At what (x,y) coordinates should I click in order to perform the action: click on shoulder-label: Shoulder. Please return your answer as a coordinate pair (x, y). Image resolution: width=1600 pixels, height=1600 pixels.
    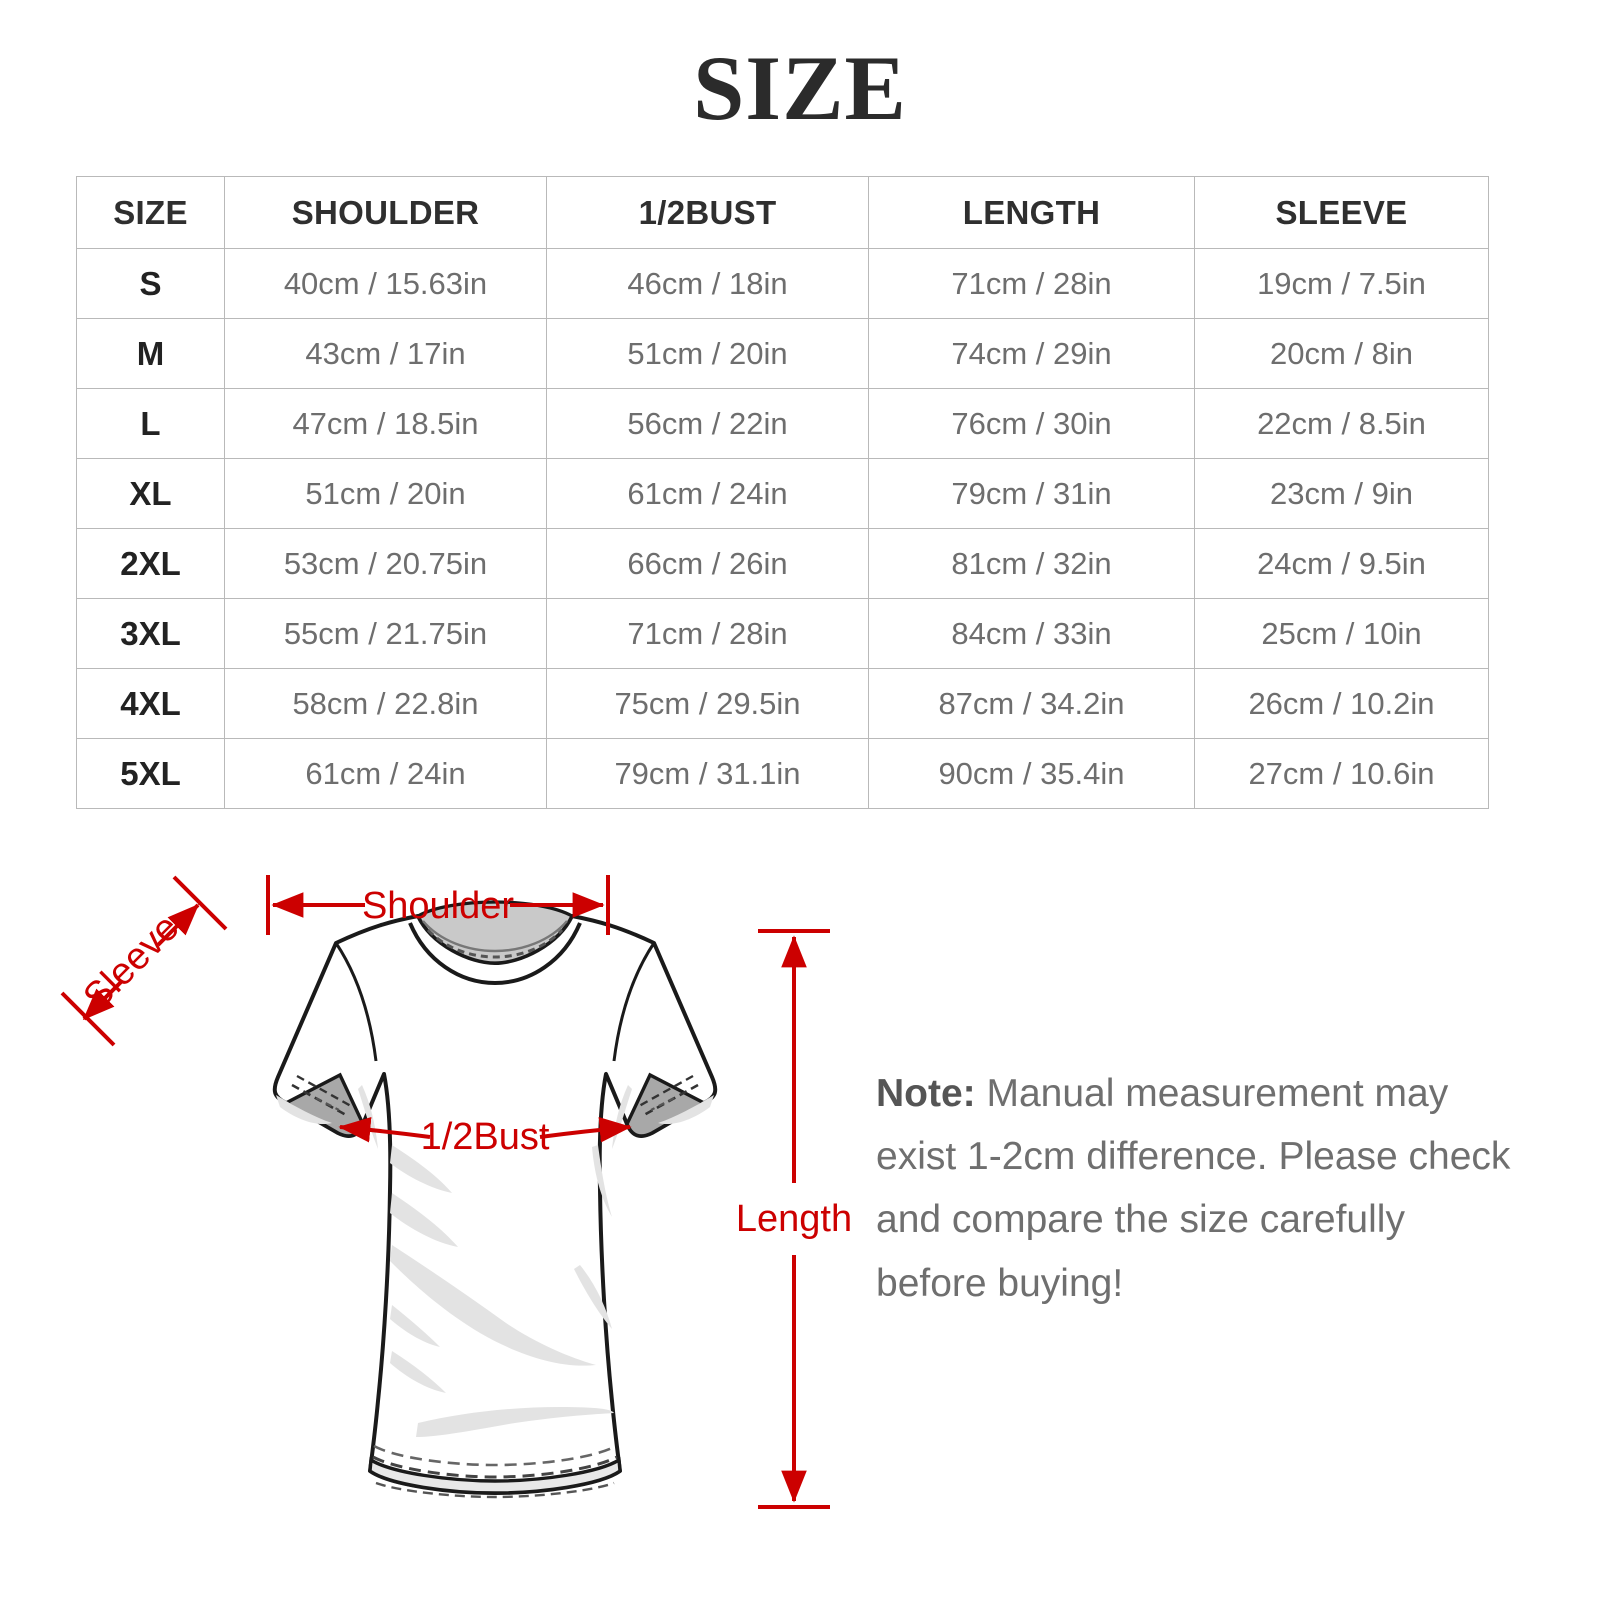
    Looking at the image, I should click on (438, 906).